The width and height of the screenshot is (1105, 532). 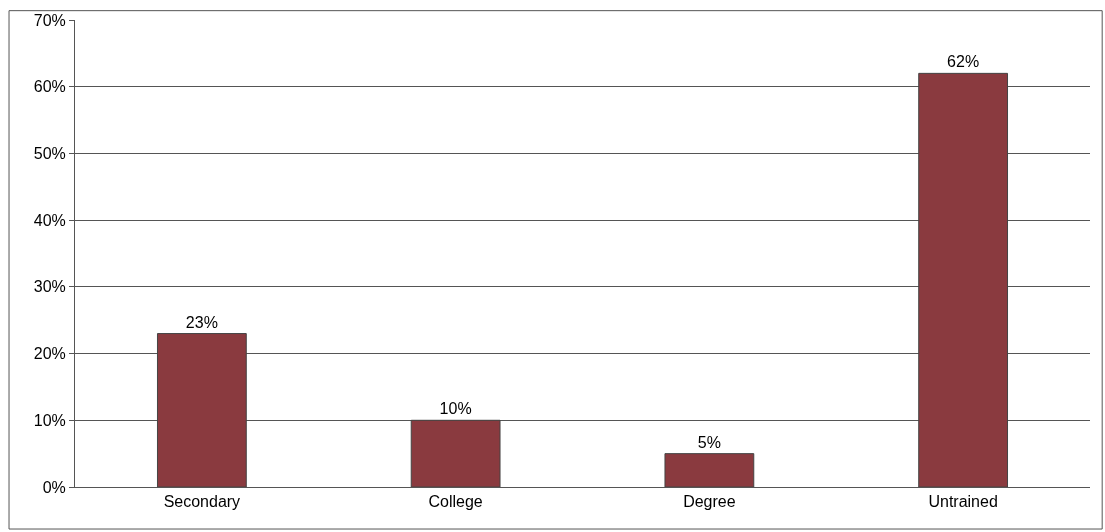 I want to click on data-label: 62%, so click(x=963, y=62).